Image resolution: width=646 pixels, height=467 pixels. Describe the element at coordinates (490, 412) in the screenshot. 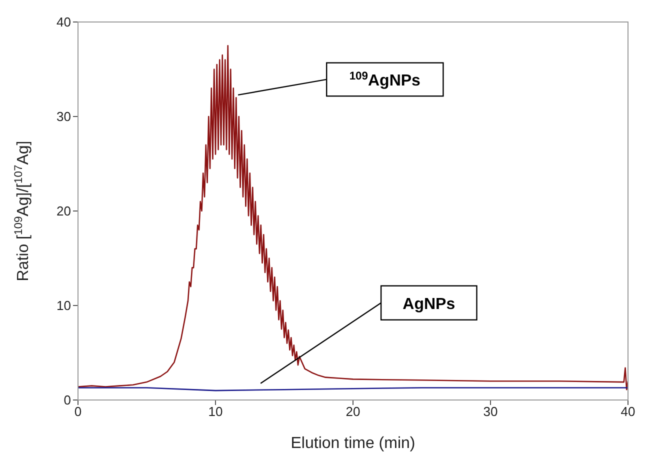

I see `x-tick-label: 30` at that location.